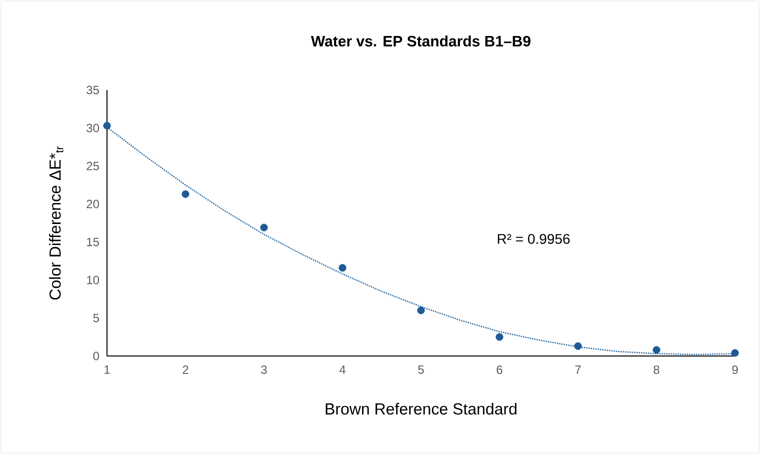 This screenshot has height=454, width=760. What do you see at coordinates (534, 239) in the screenshot?
I see `annotation: R² = 0.9956` at bounding box center [534, 239].